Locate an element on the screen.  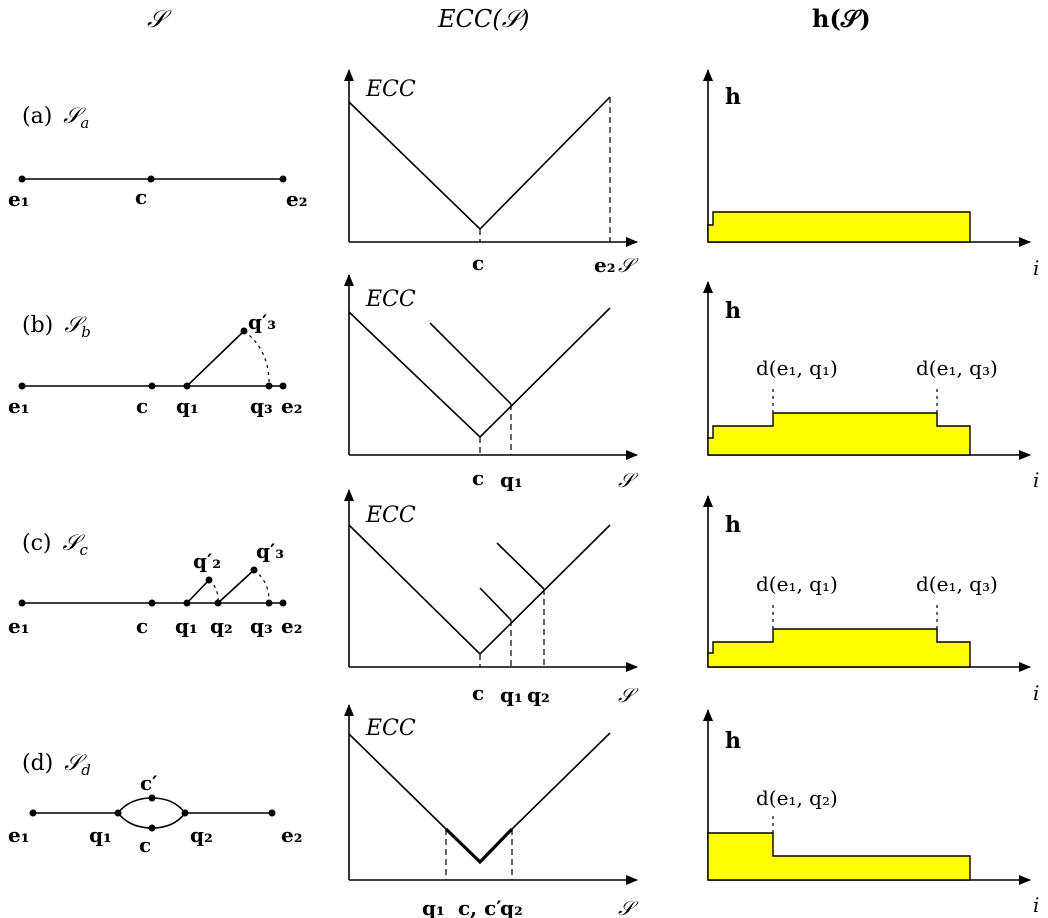
row-c-graph: e₁ c q₁ q₂ q₃ e₂ q′₂ q′₃ is located at coordinates (155, 588).